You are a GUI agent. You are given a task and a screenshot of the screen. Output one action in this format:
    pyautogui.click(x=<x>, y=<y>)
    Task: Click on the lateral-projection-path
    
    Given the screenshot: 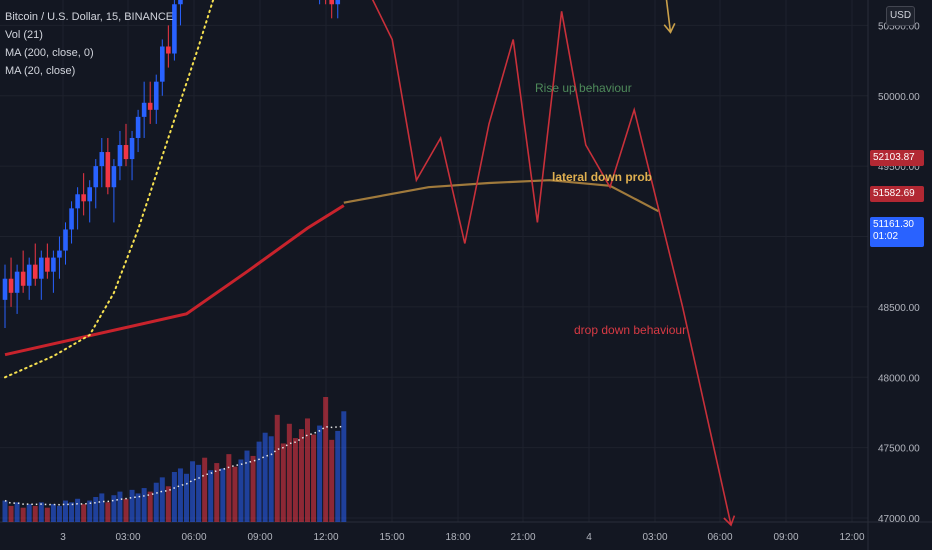 What is the action you would take?
    pyautogui.click(x=668, y=16)
    